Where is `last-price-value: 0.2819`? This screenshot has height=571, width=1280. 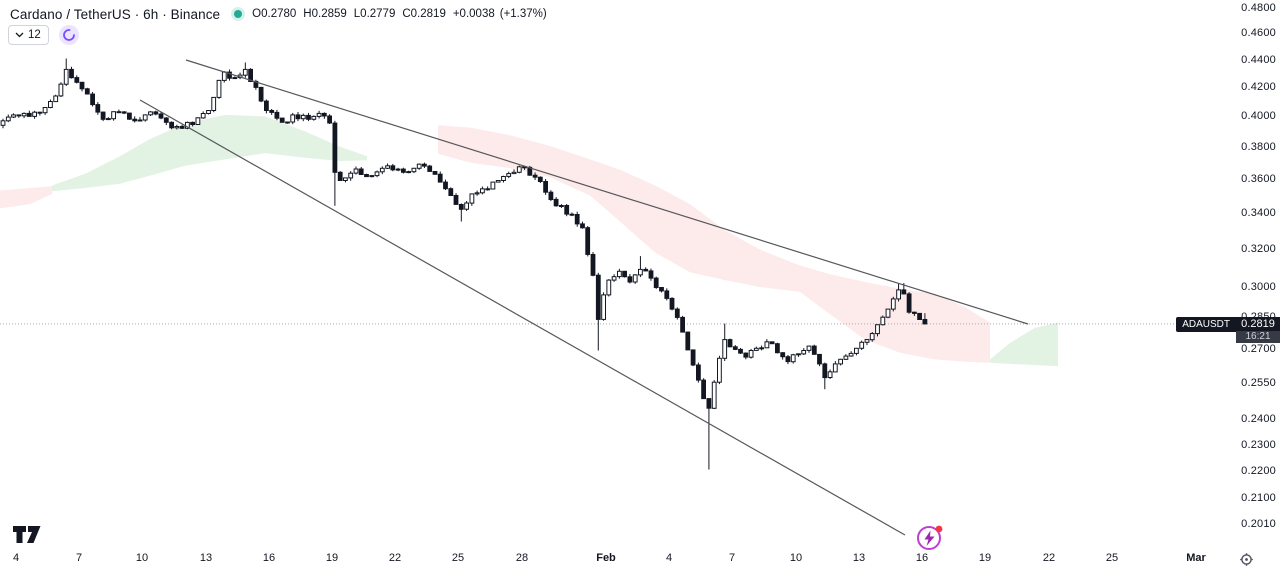 last-price-value: 0.2819 is located at coordinates (1258, 323).